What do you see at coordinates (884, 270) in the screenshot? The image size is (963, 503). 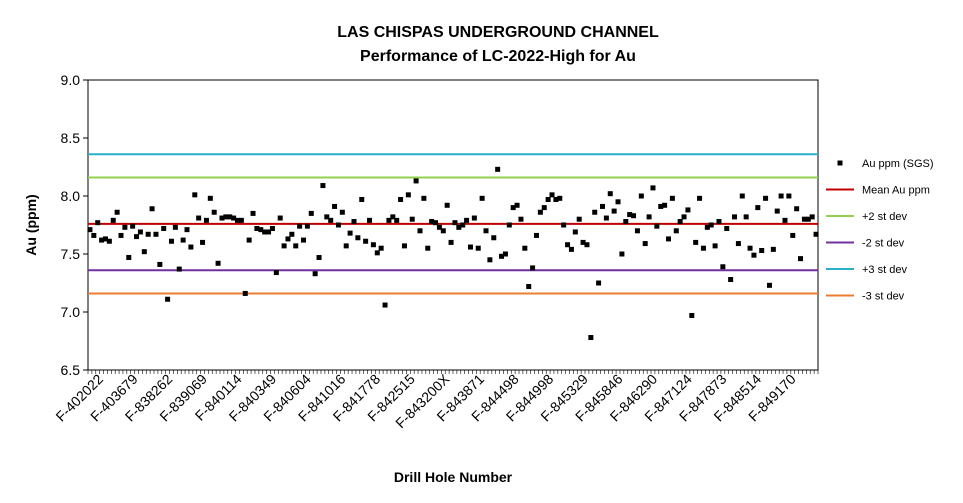 I see `legend-label: +3 st dev` at bounding box center [884, 270].